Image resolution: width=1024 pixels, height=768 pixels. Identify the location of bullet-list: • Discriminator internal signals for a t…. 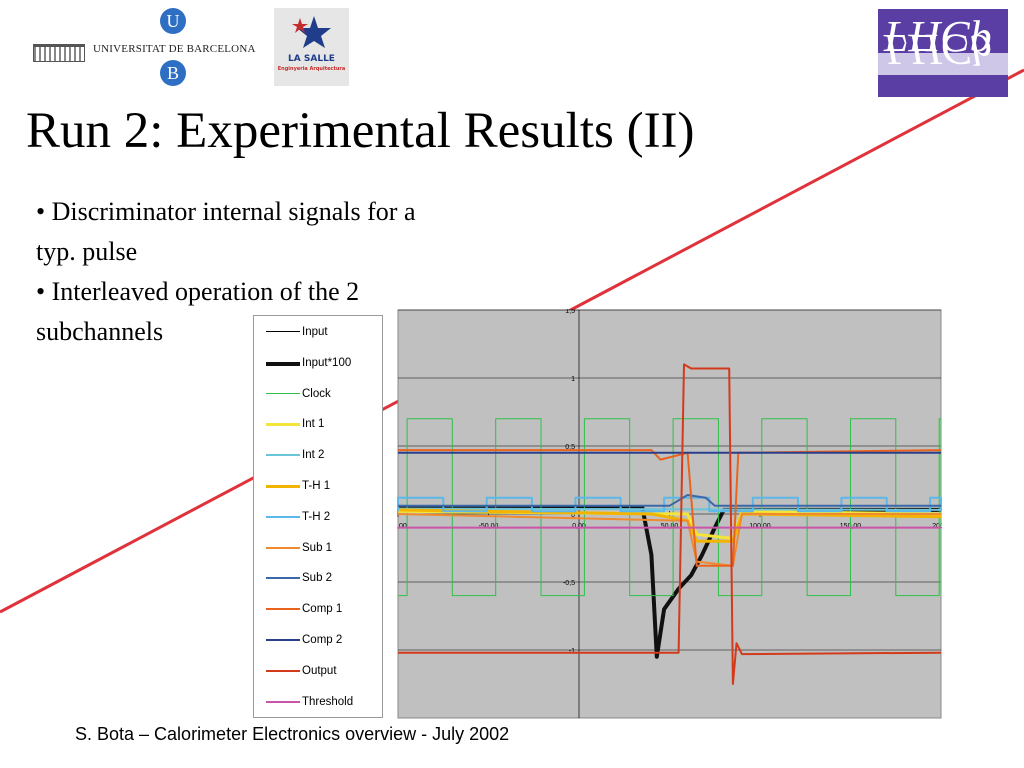
(296, 272).